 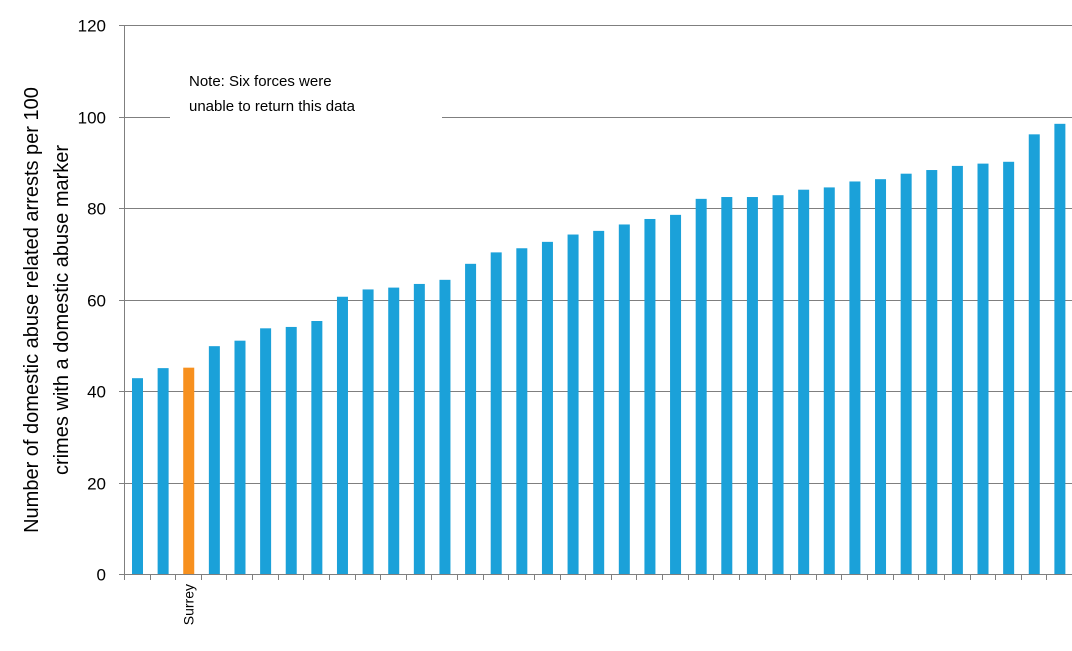 What do you see at coordinates (96, 209) in the screenshot?
I see `y-tick-label: 80` at bounding box center [96, 209].